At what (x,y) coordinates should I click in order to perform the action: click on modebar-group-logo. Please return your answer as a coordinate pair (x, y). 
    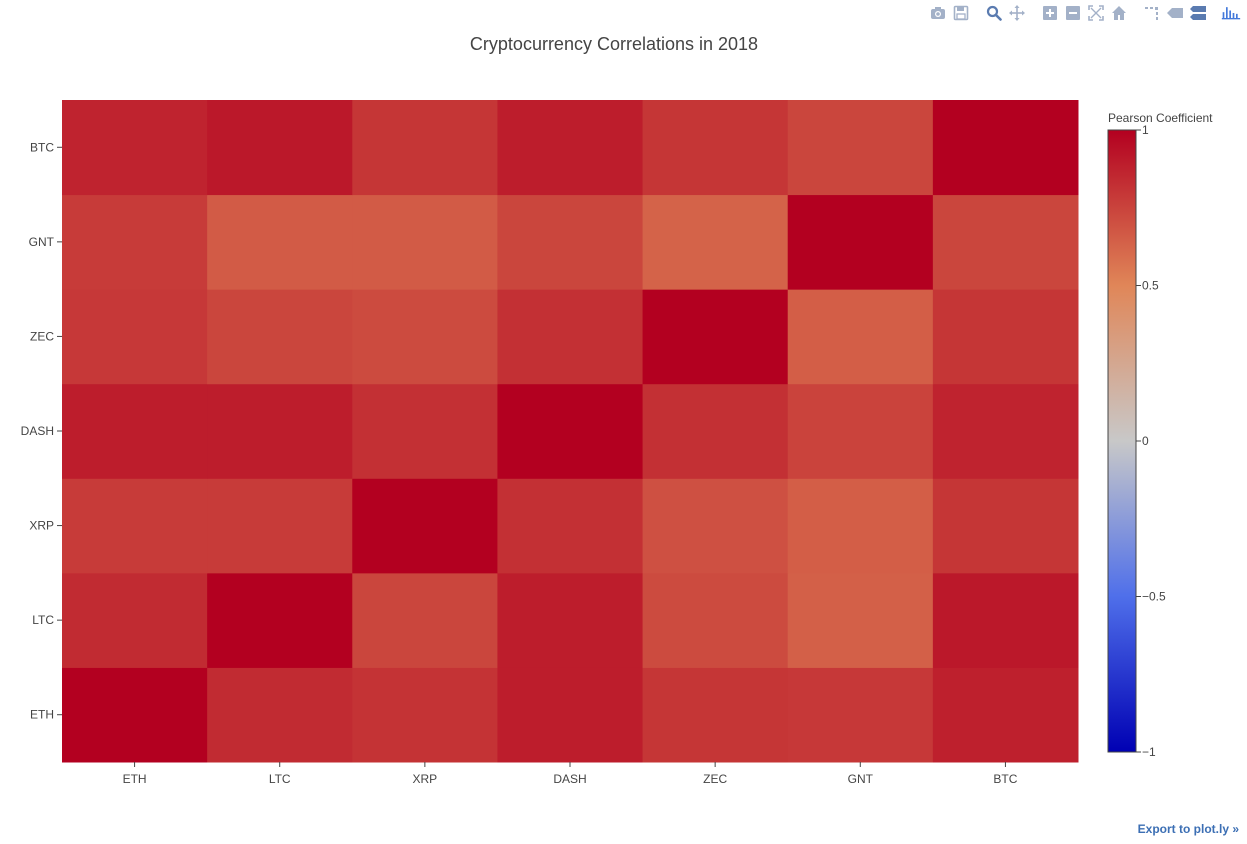
    Looking at the image, I should click on (1229, 13).